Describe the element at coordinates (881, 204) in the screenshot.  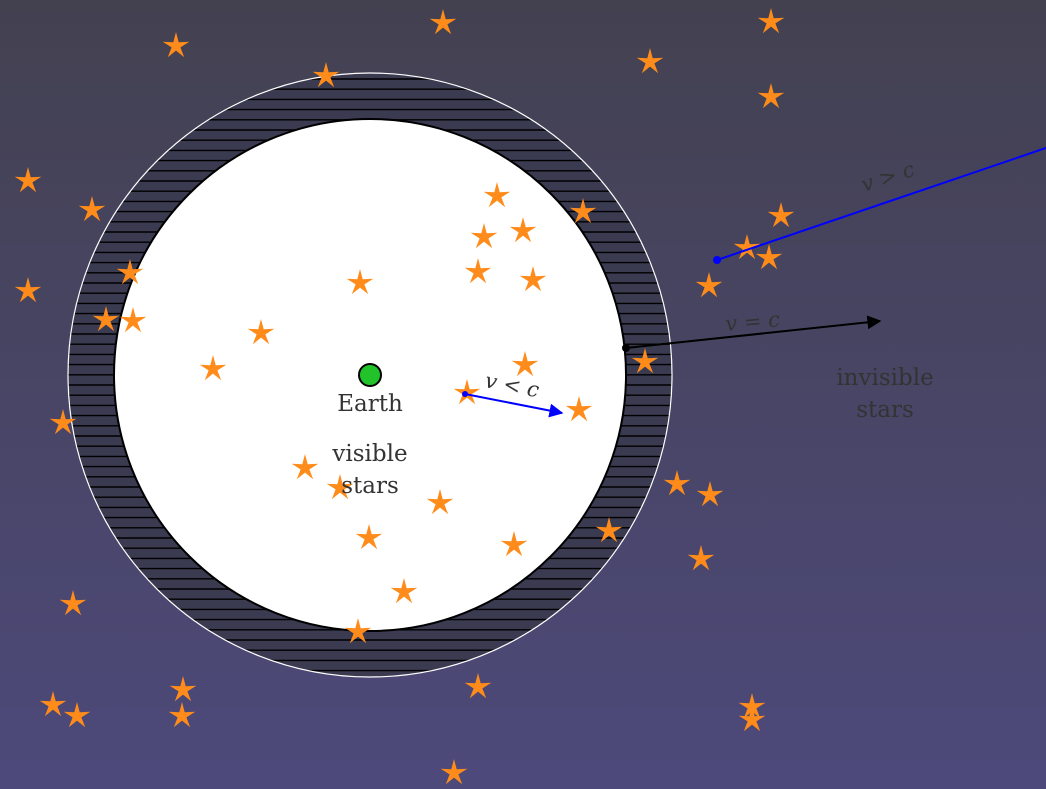
I see `superluminal-recession-line` at that location.